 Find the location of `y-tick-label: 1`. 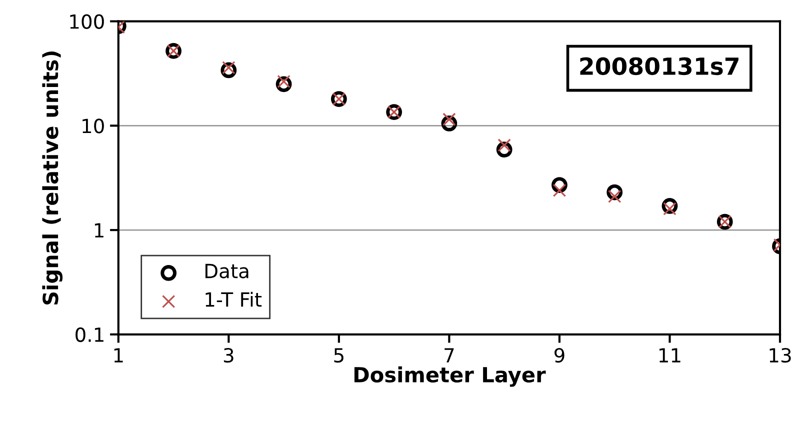

y-tick-label: 1 is located at coordinates (99, 230).